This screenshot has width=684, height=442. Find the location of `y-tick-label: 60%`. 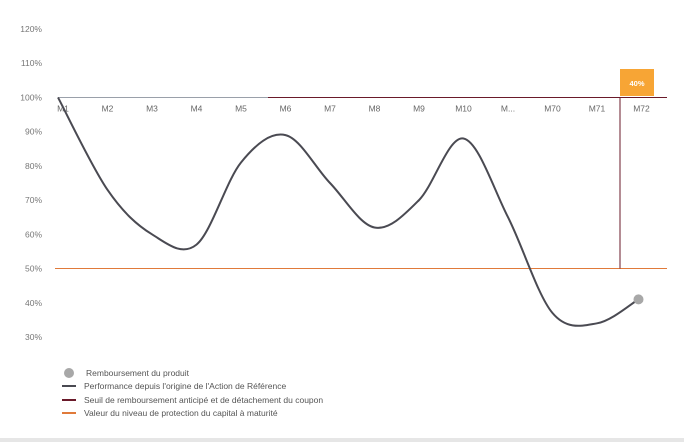

y-tick-label: 60% is located at coordinates (33, 234).